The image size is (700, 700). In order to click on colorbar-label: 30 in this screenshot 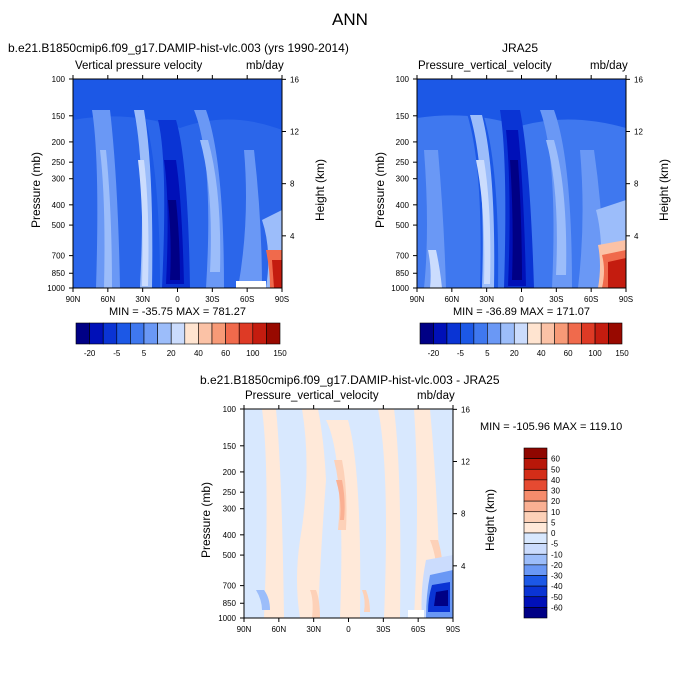, I will do `click(555, 491)`.